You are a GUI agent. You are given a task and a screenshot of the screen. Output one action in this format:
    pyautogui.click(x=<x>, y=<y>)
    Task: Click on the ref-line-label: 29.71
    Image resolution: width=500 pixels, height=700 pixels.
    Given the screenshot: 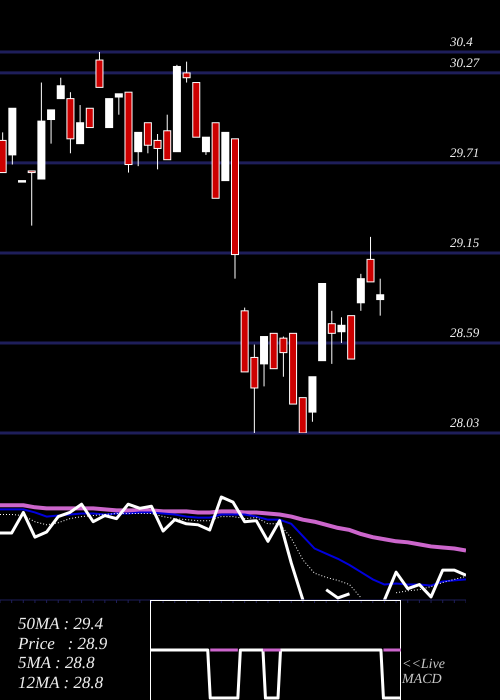 What is the action you would take?
    pyautogui.click(x=465, y=152)
    